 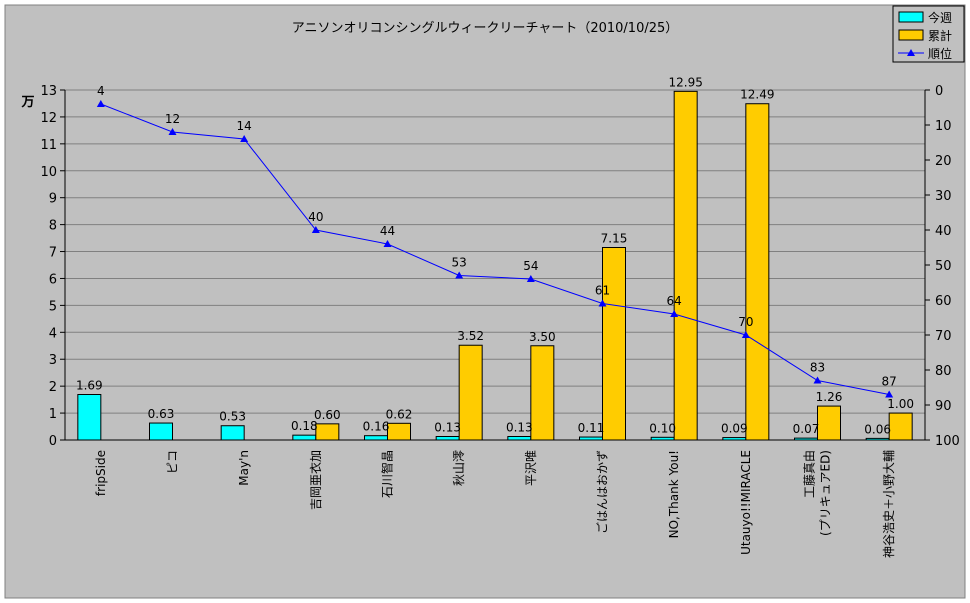 I want to click on y2-tick-label: 80, so click(x=943, y=371).